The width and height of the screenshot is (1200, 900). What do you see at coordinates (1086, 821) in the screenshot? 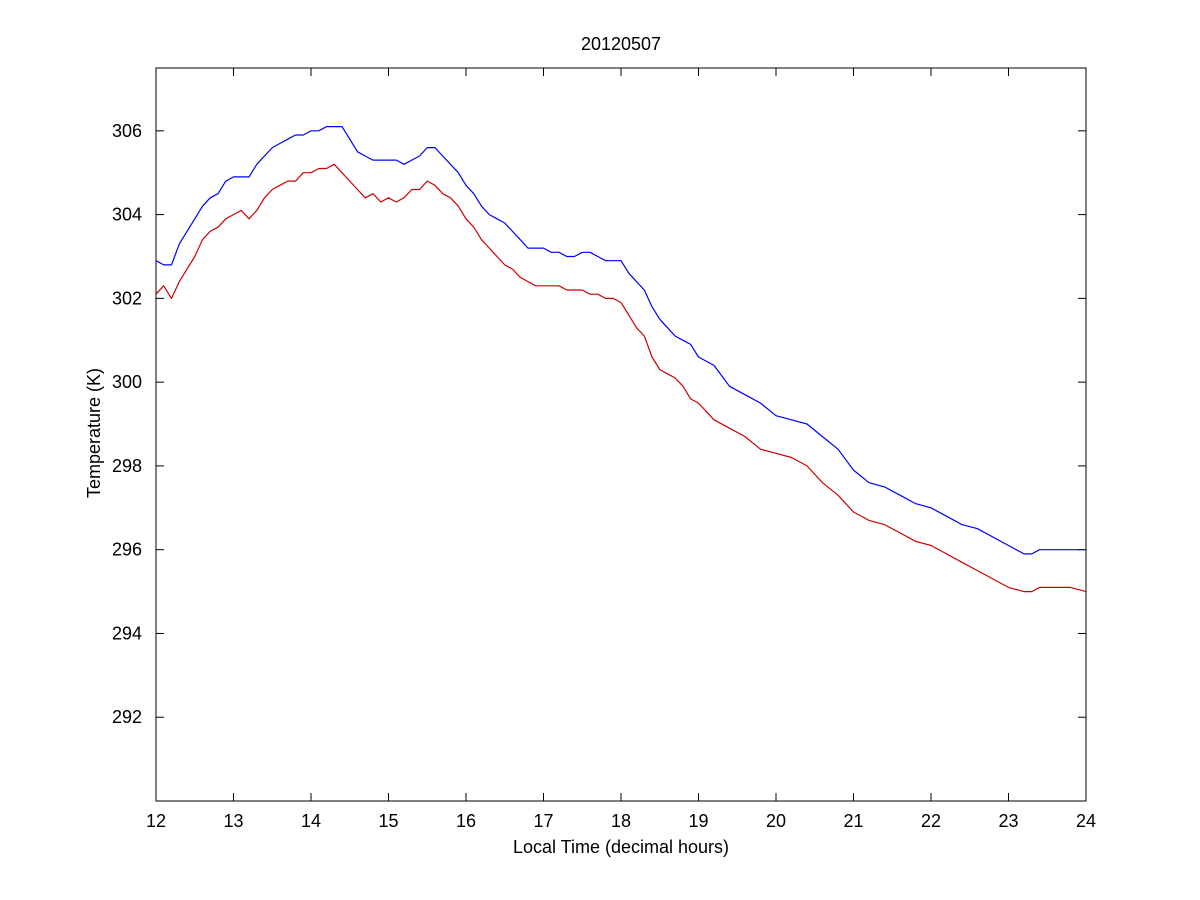
I see `x-tick-label-24: 24` at bounding box center [1086, 821].